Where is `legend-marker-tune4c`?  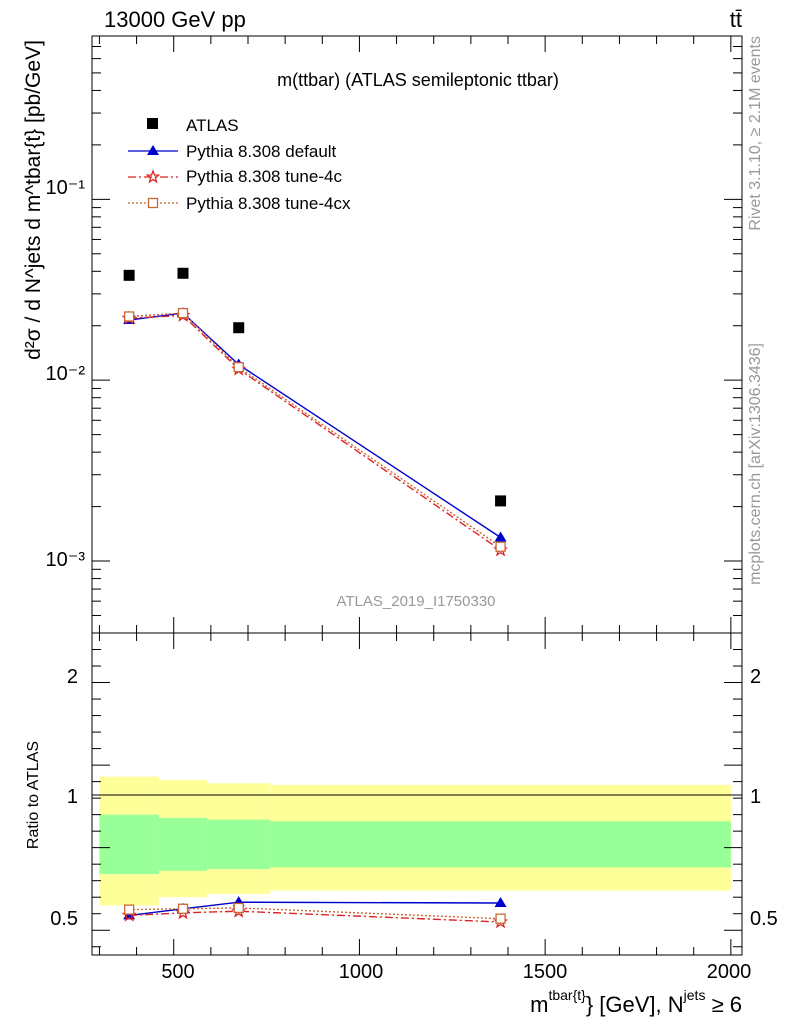 legend-marker-tune4c is located at coordinates (153, 176).